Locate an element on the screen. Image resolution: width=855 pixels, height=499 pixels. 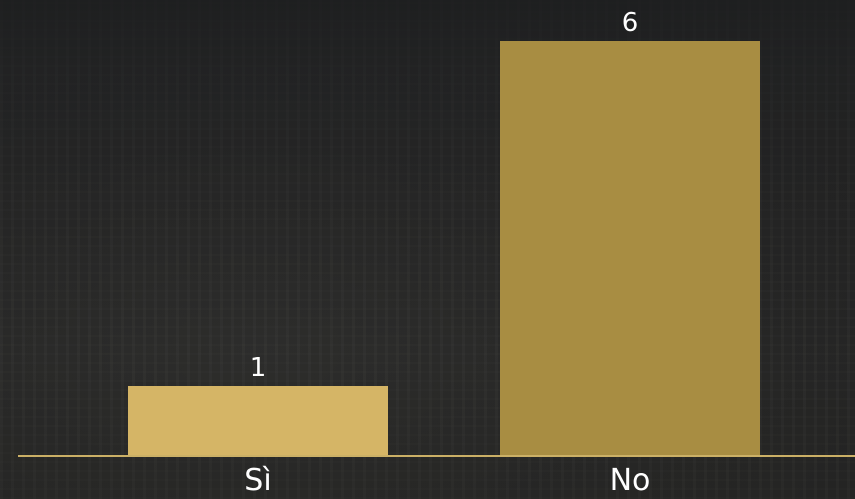
category-label-1: No is located at coordinates (630, 480).